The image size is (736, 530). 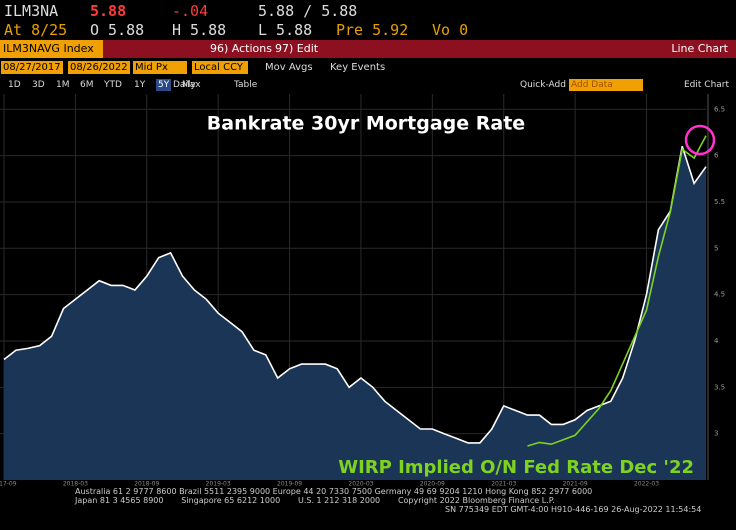 I want to click on change: -.04, so click(x=190, y=11).